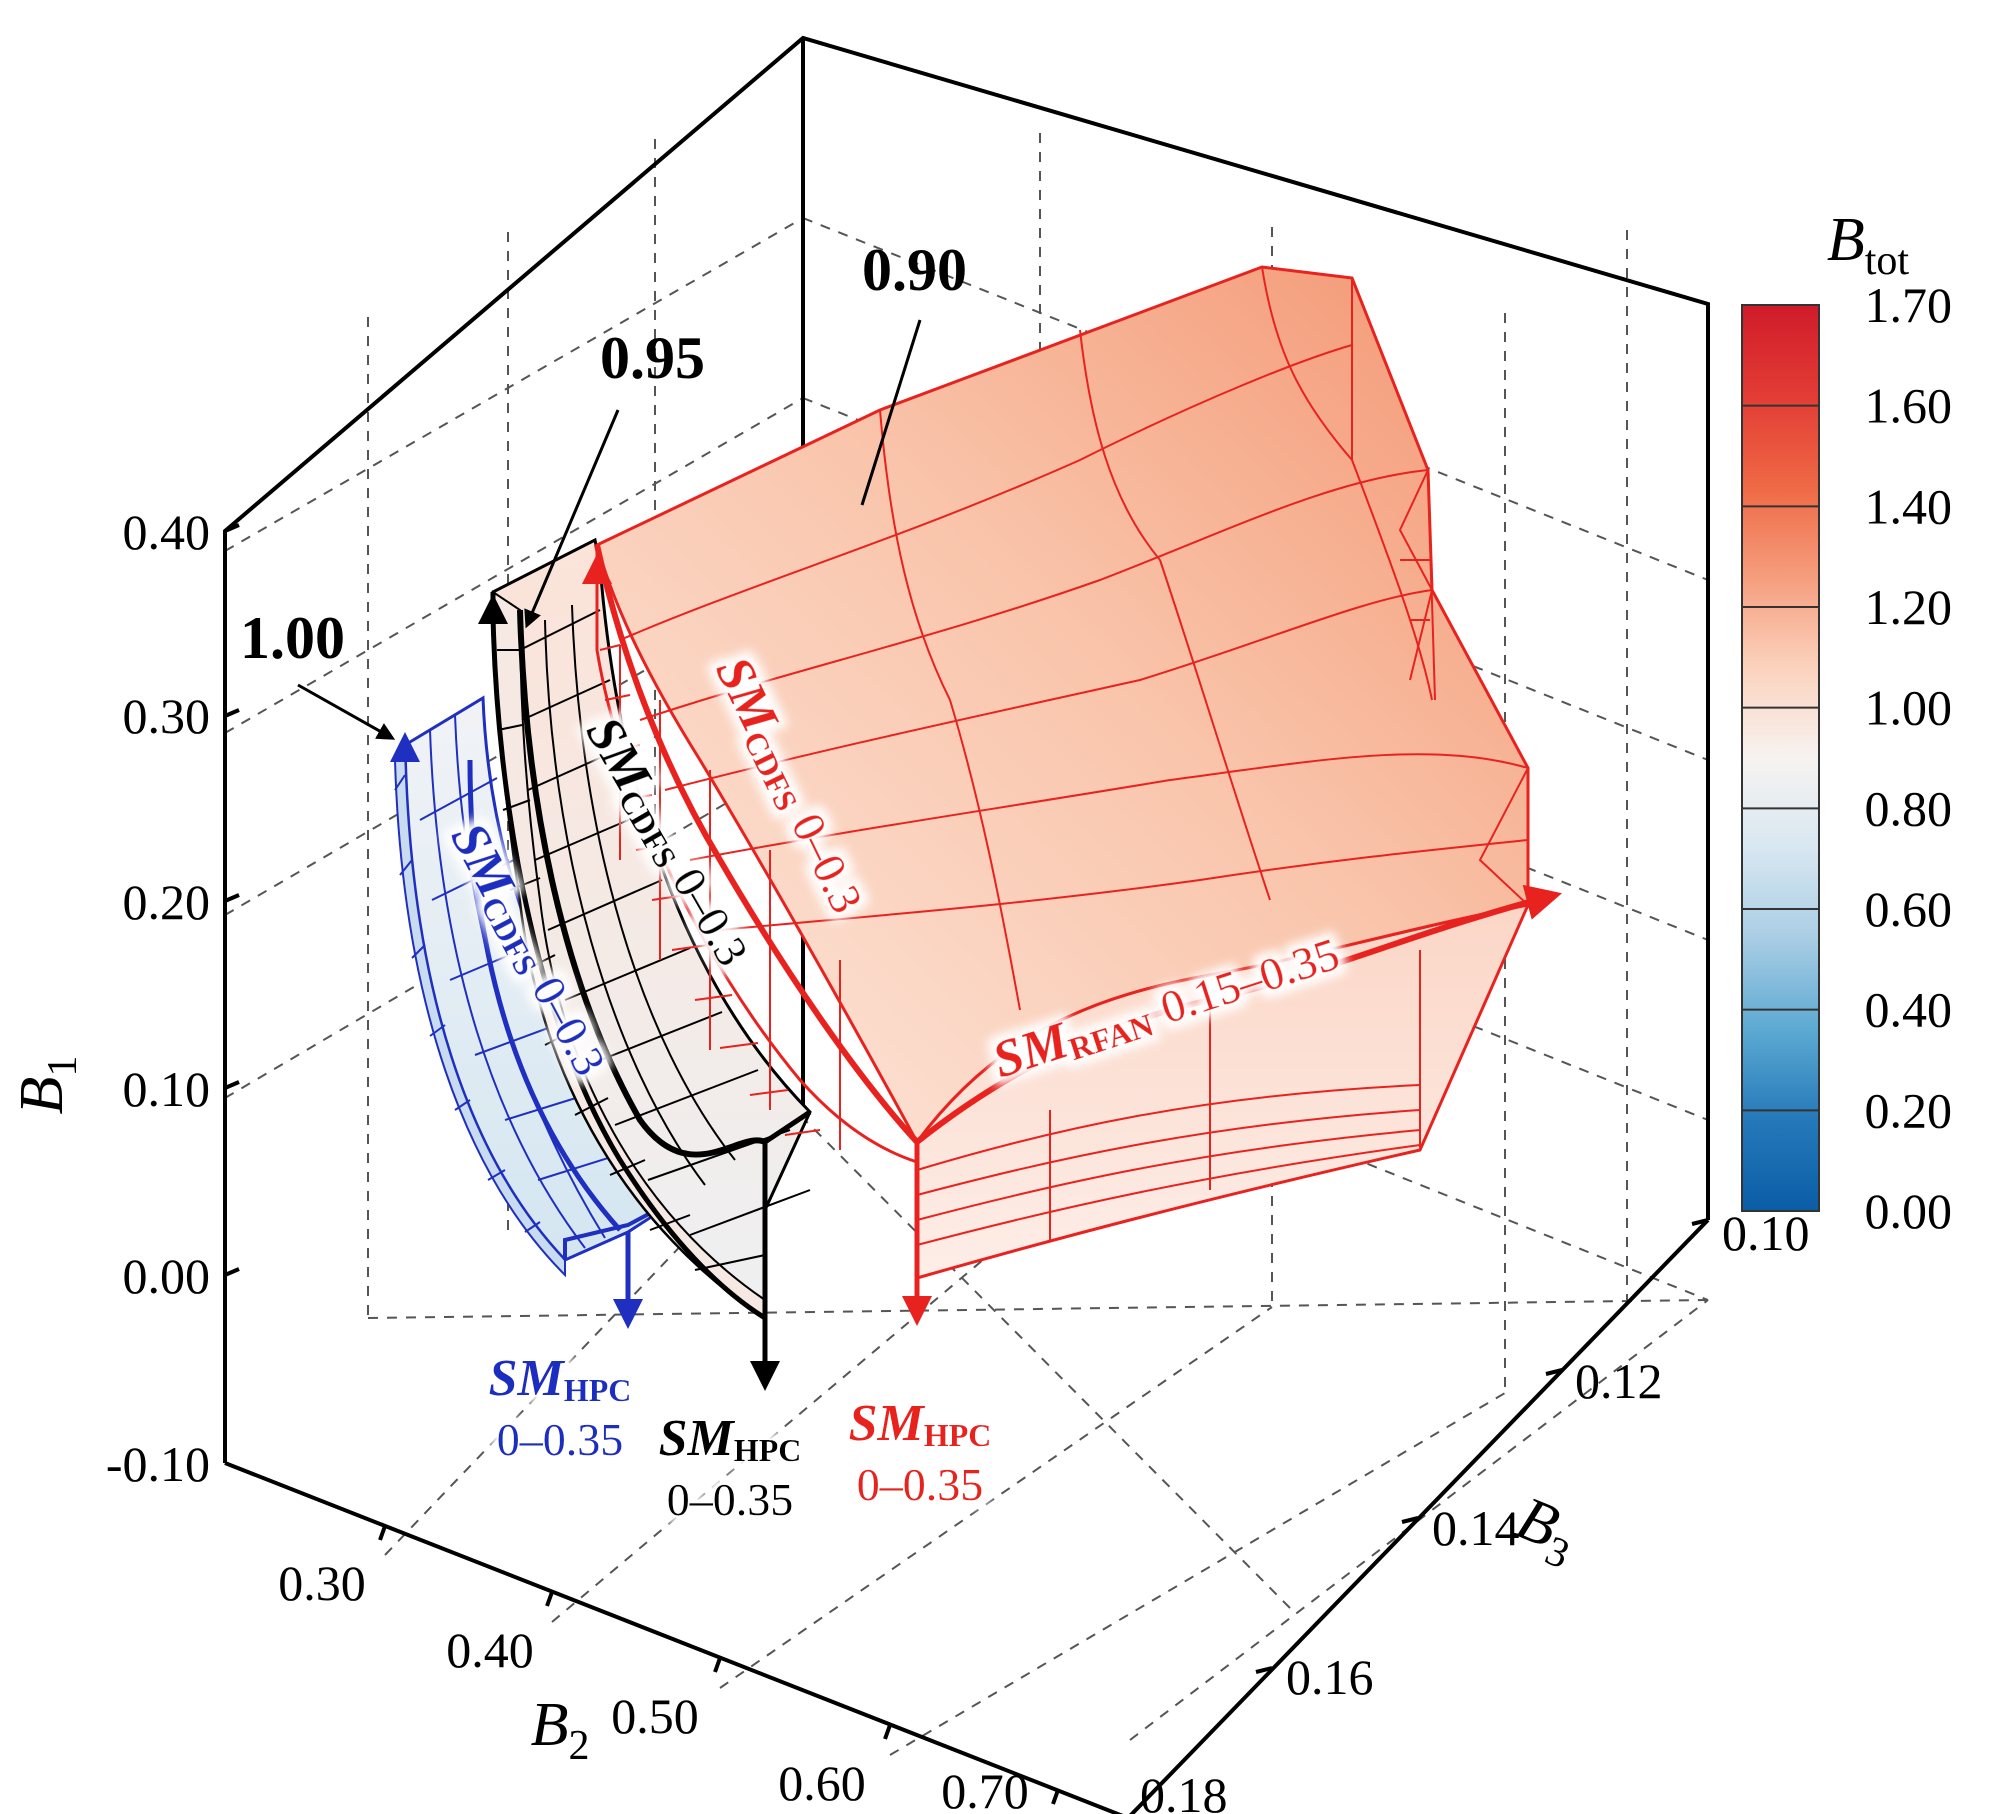 The image size is (1993, 1814). What do you see at coordinates (1909, 406) in the screenshot?
I see `colorbar-tick-label: 1.60` at bounding box center [1909, 406].